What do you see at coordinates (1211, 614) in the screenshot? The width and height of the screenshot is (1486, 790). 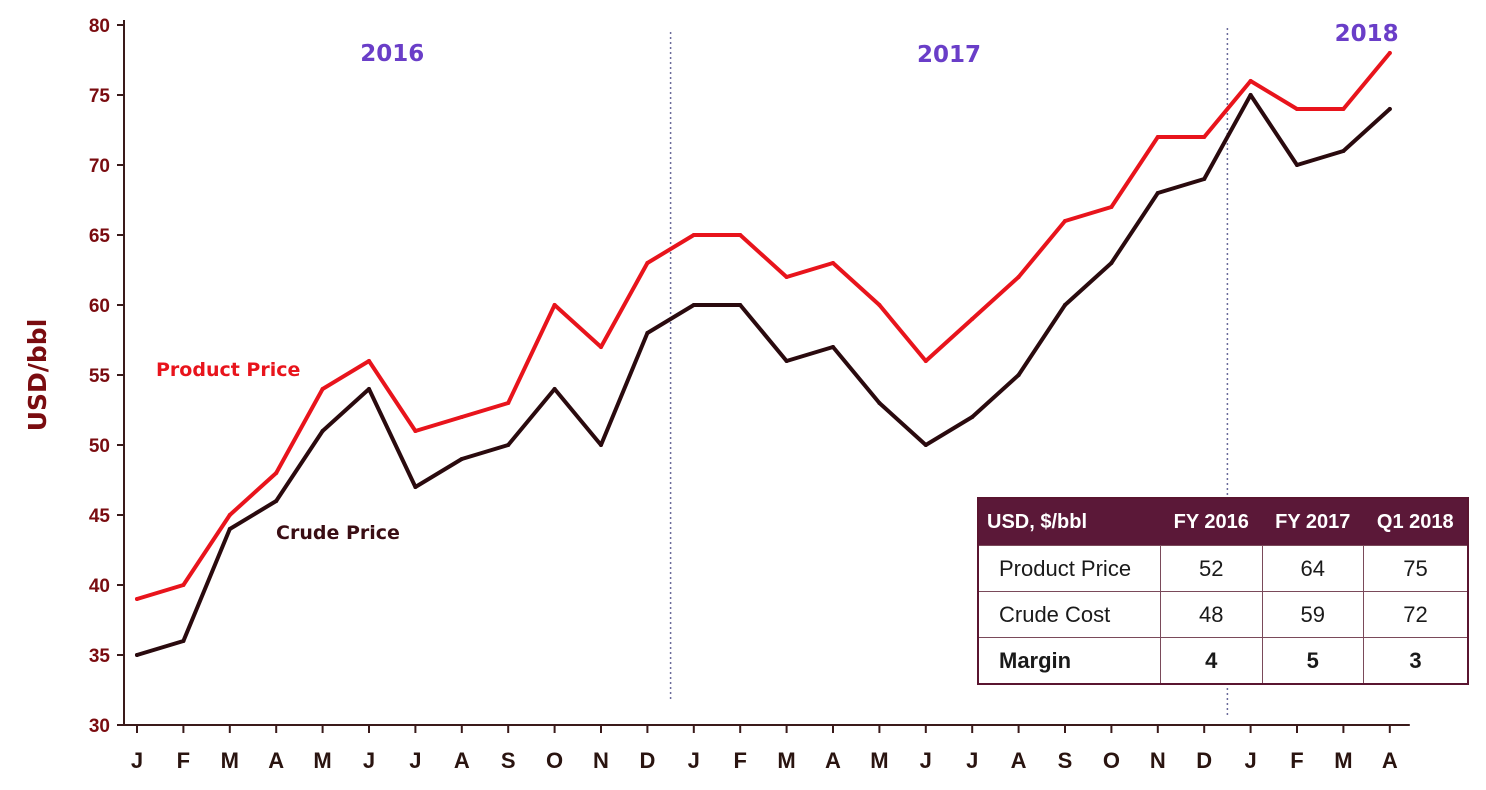 I see `table-cell: 48` at bounding box center [1211, 614].